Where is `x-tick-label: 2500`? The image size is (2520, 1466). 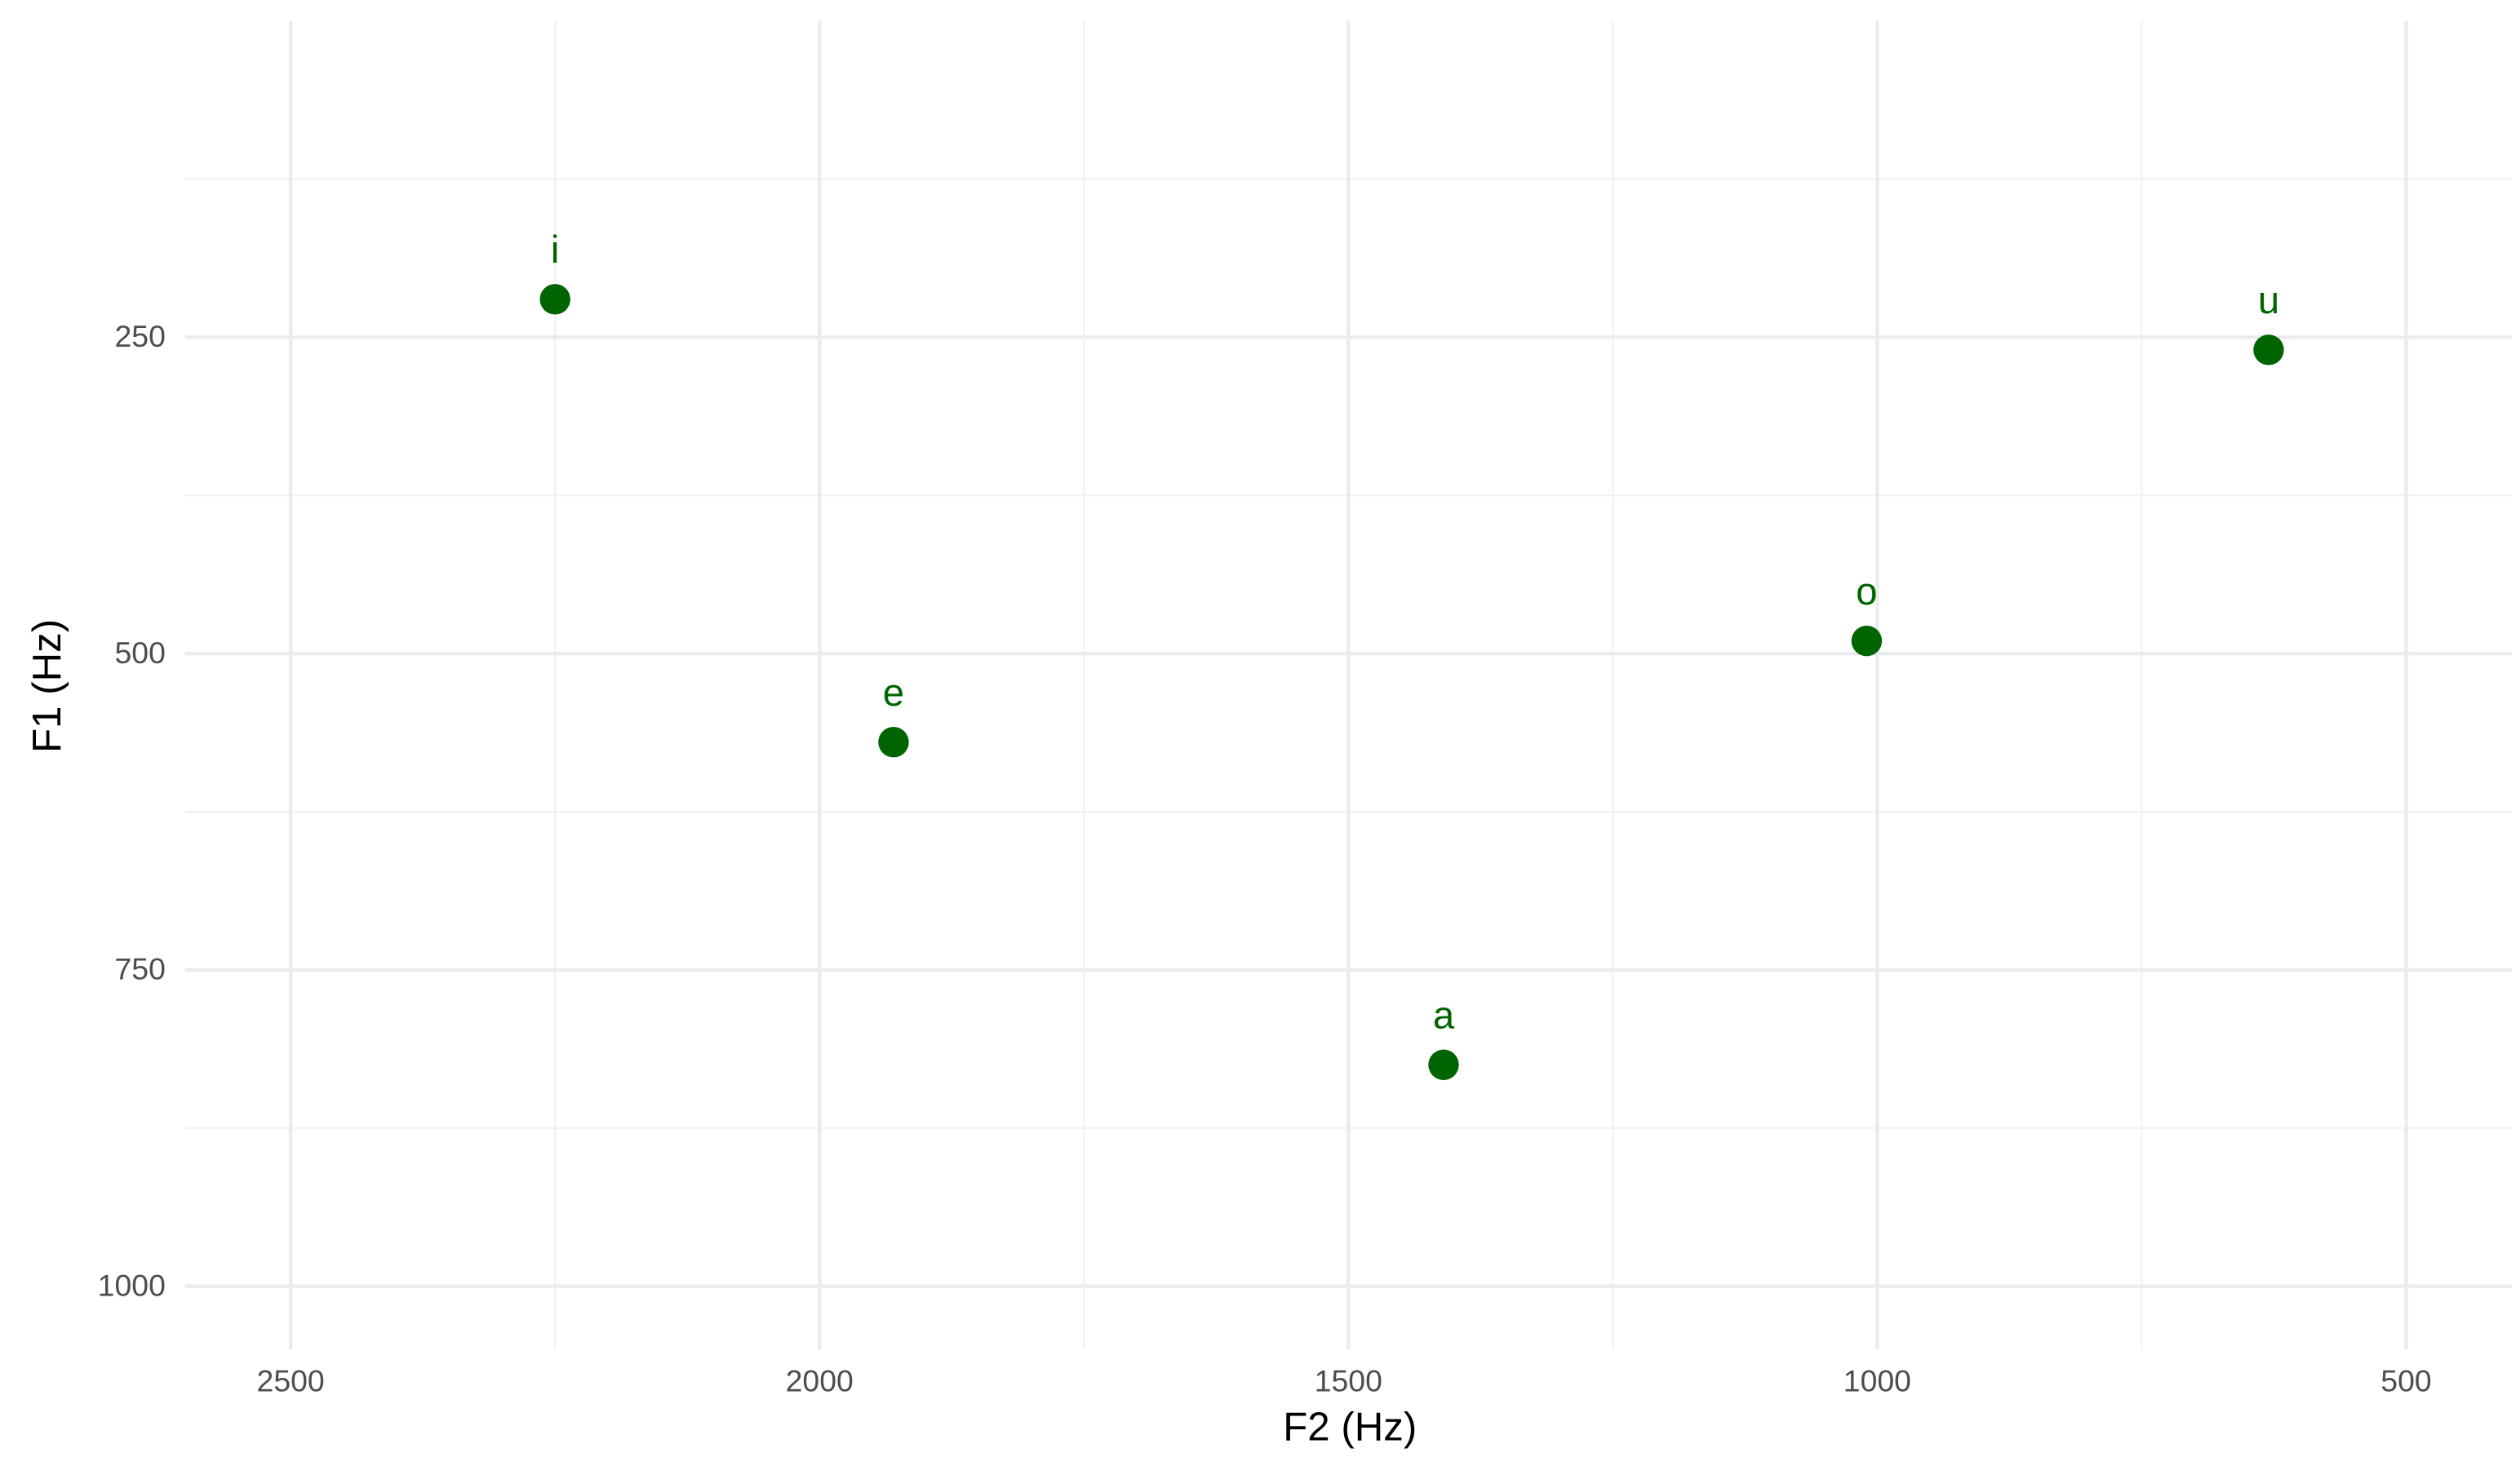
x-tick-label: 2500 is located at coordinates (291, 1380).